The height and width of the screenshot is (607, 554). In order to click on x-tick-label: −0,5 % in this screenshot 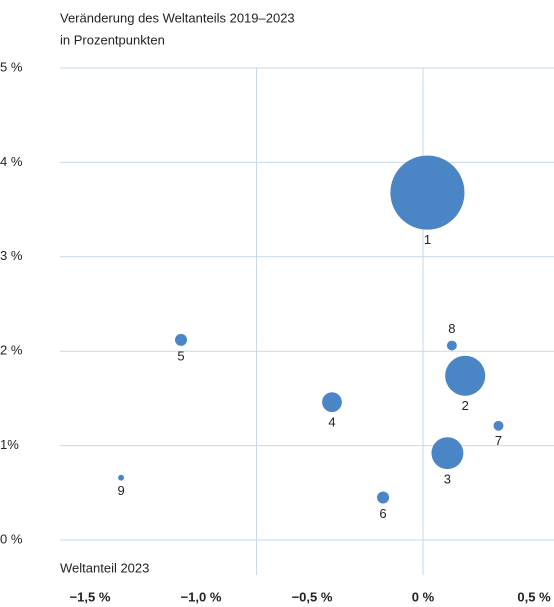, I will do `click(312, 596)`.